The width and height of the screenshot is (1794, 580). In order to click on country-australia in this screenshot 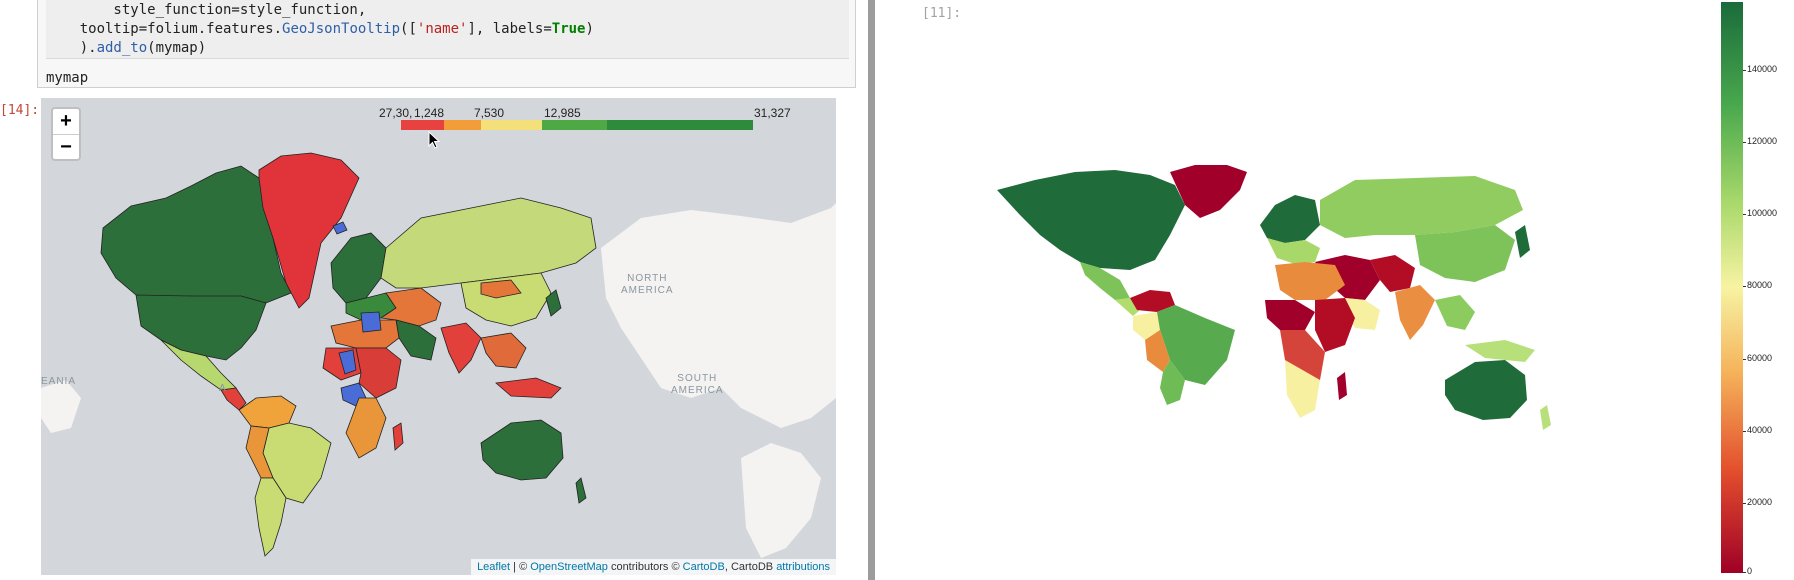, I will do `click(522, 450)`.